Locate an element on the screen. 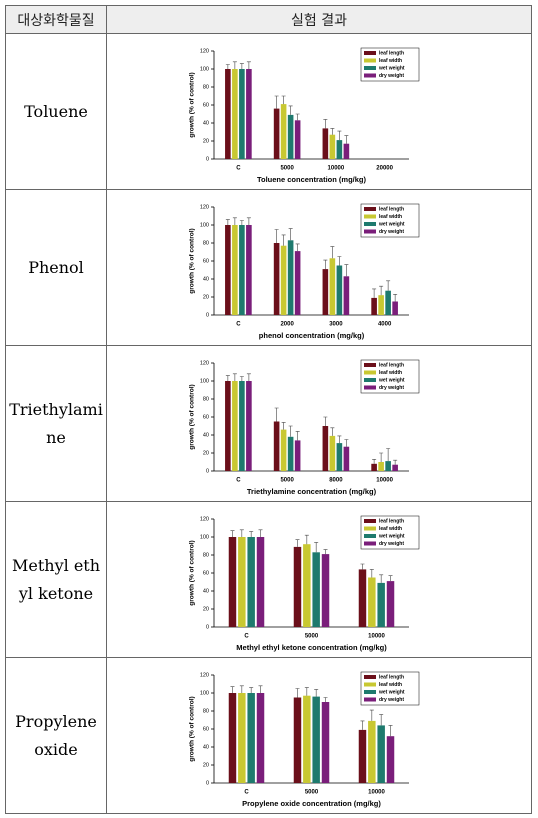  header-cell: 실험 결과 is located at coordinates (319, 19).